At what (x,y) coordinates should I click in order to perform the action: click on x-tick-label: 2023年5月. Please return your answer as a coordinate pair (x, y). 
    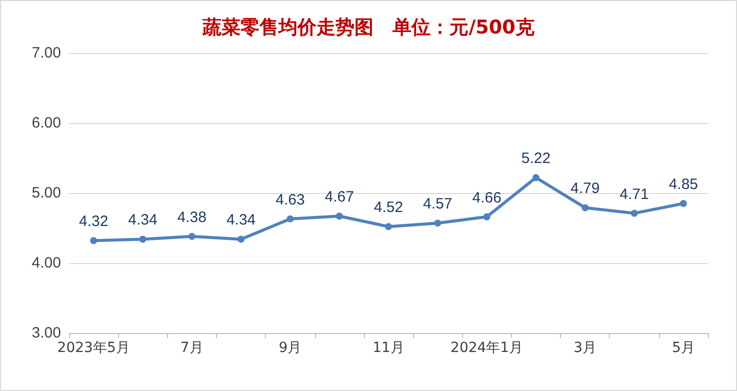
    Looking at the image, I should click on (93, 348).